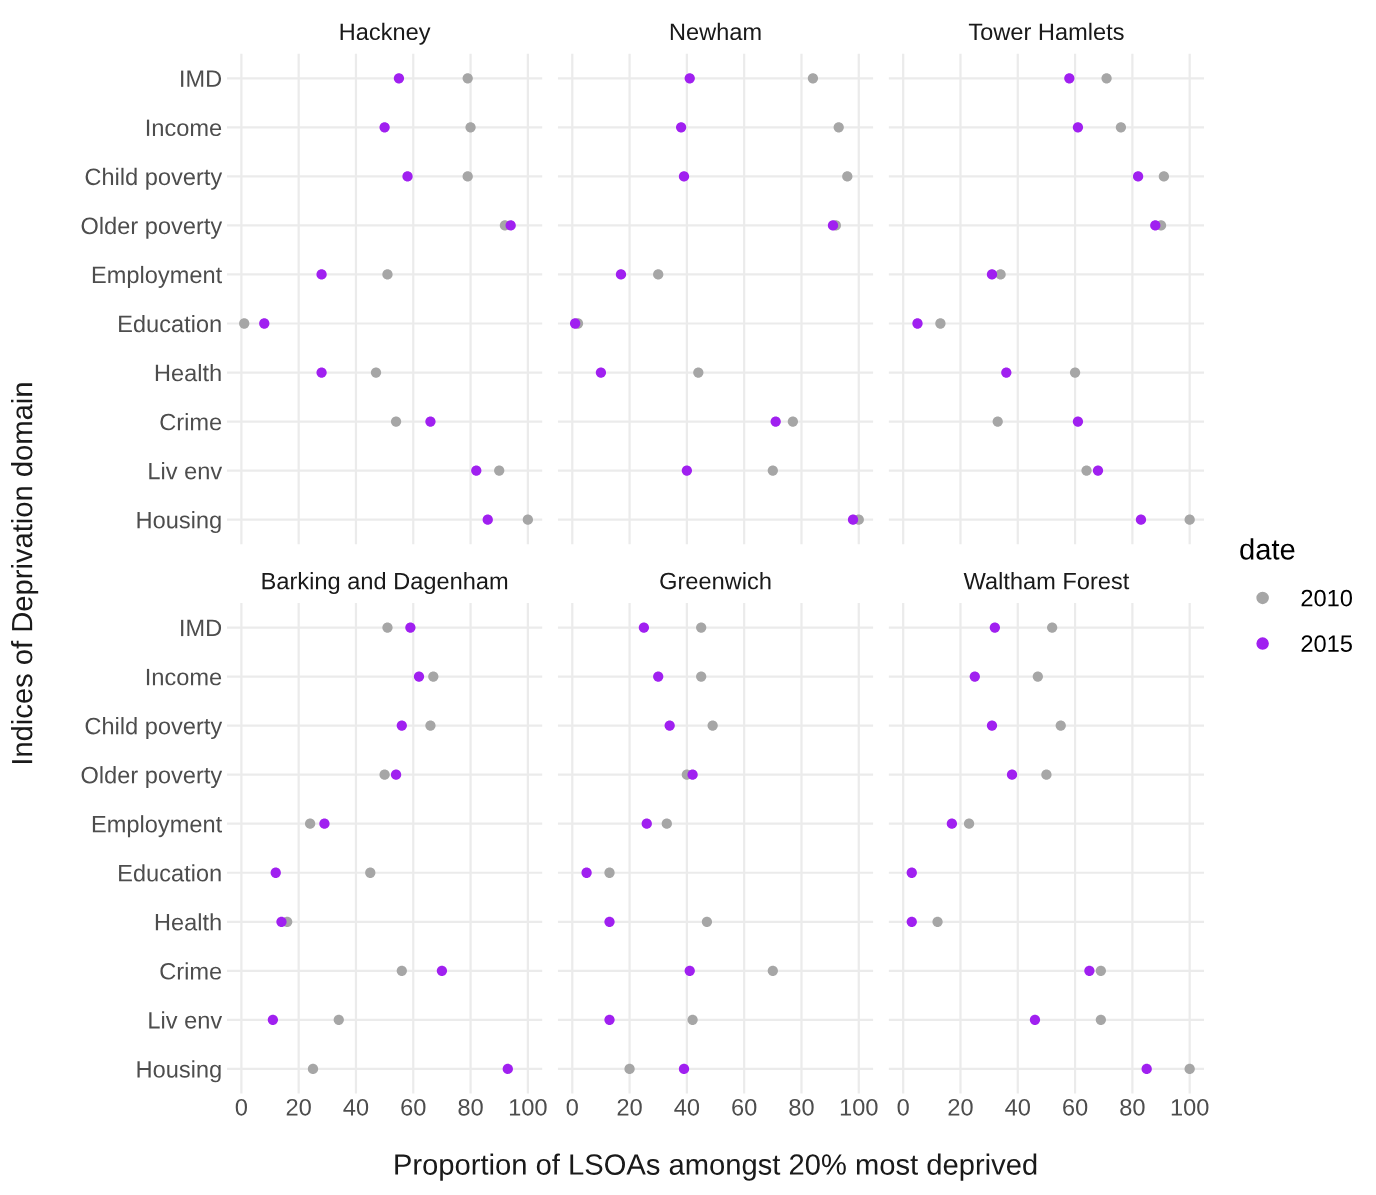  Describe the element at coordinates (413, 1107) in the screenshot. I see `x-tick-label: 60` at that location.